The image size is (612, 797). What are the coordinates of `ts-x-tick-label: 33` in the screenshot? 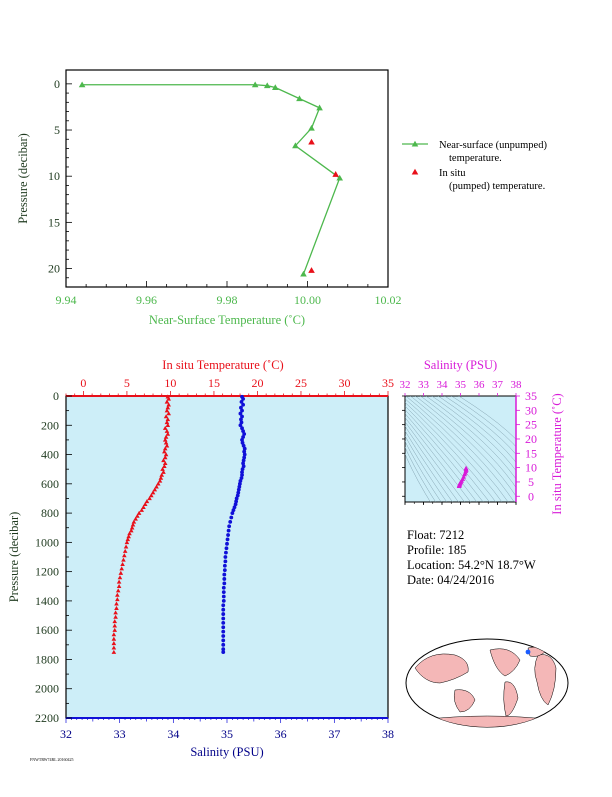 It's located at (424, 385).